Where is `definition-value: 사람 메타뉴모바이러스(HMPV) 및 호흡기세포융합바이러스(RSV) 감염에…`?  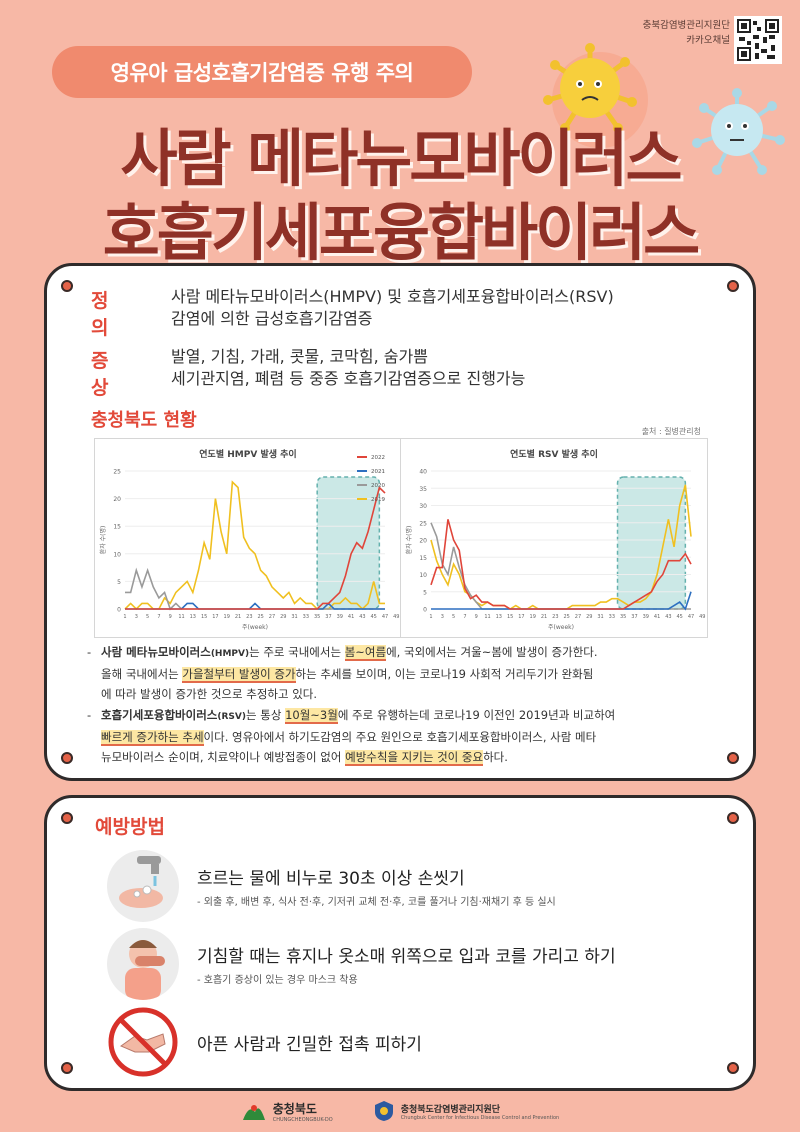
definition-value: 사람 메타뉴모바이러스(HMPV) 및 호흡기세포융합바이러스(RSV) 감염에… is located at coordinates (392, 313).